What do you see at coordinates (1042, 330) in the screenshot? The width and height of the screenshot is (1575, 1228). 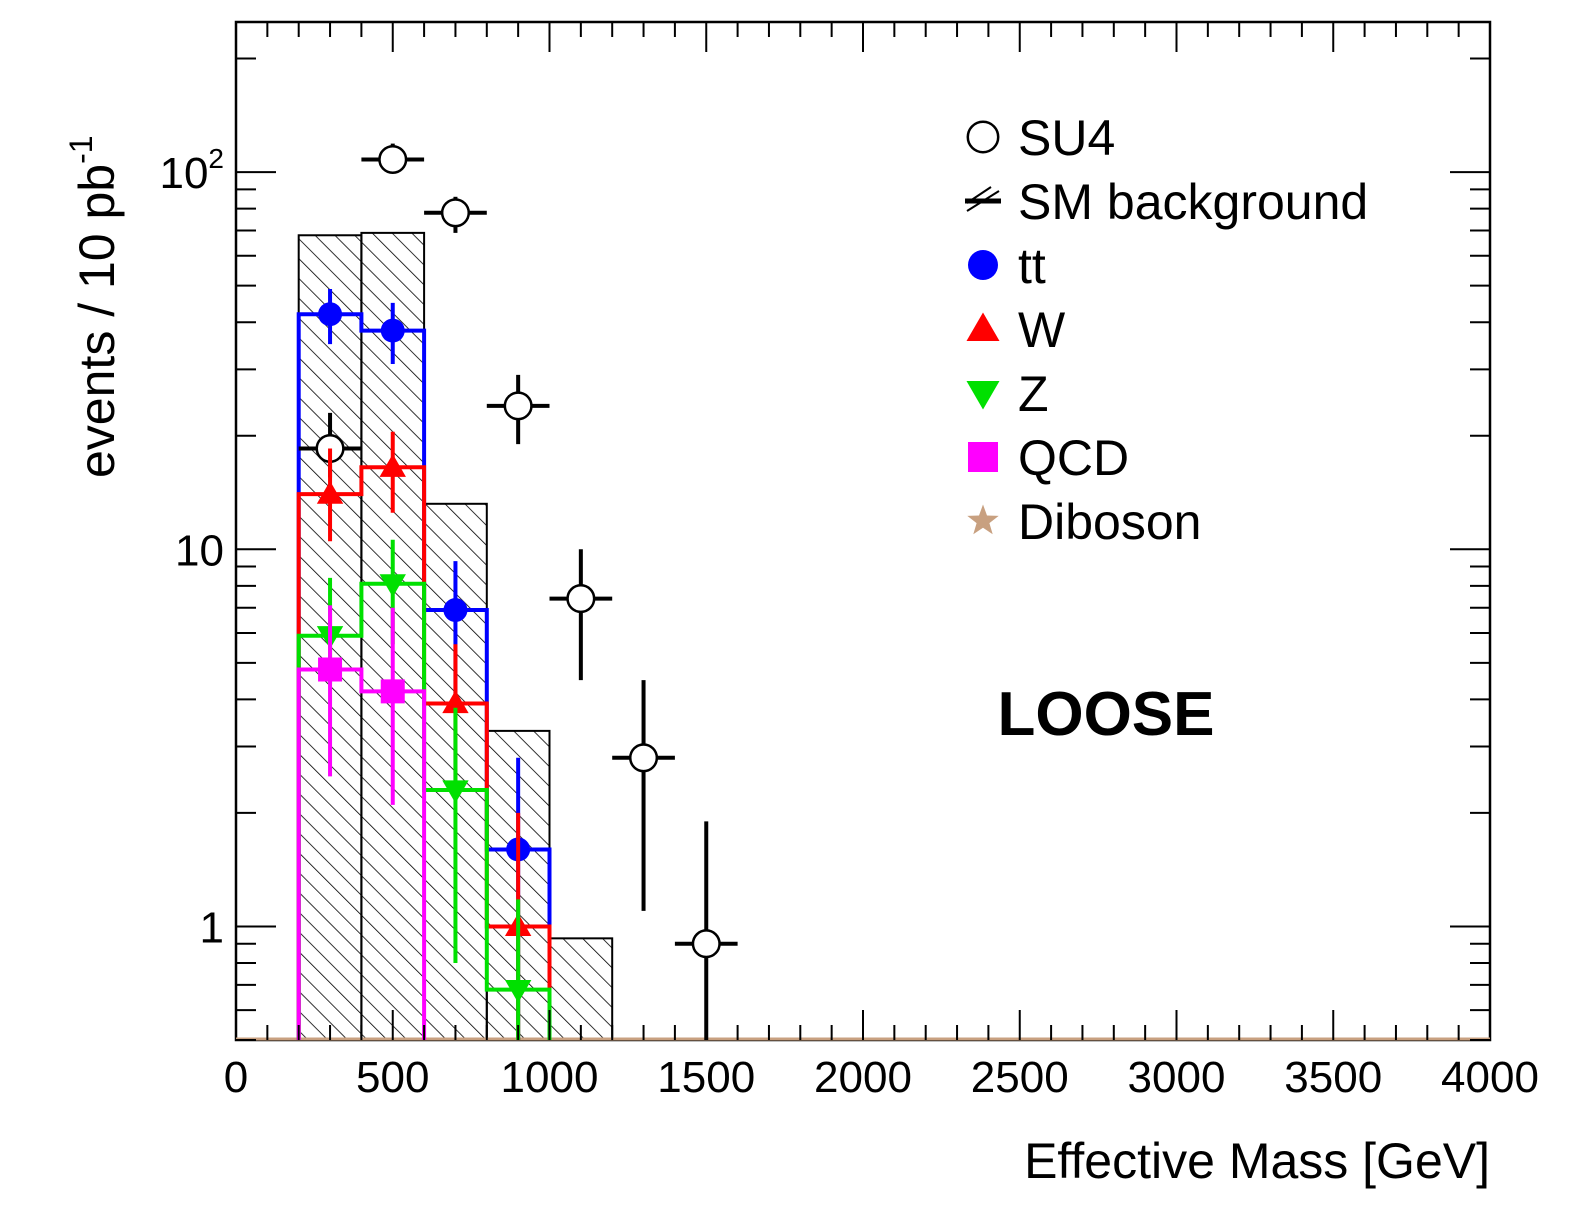 I see `legend-label-w: W` at bounding box center [1042, 330].